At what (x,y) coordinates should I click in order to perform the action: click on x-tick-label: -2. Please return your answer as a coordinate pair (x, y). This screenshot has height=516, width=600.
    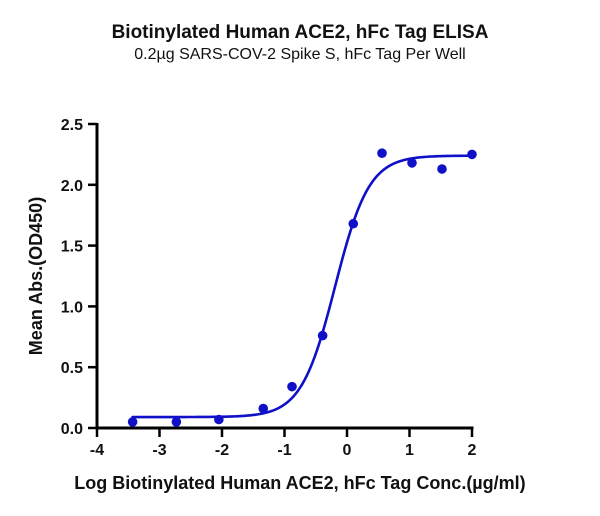
    Looking at the image, I should click on (222, 450).